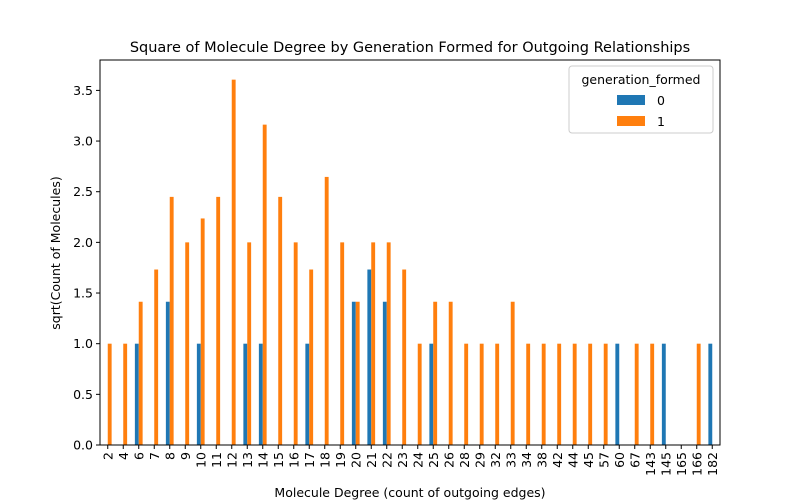 Image resolution: width=800 pixels, height=504 pixels. What do you see at coordinates (262, 460) in the screenshot?
I see `x-tick-label: 14` at bounding box center [262, 460].